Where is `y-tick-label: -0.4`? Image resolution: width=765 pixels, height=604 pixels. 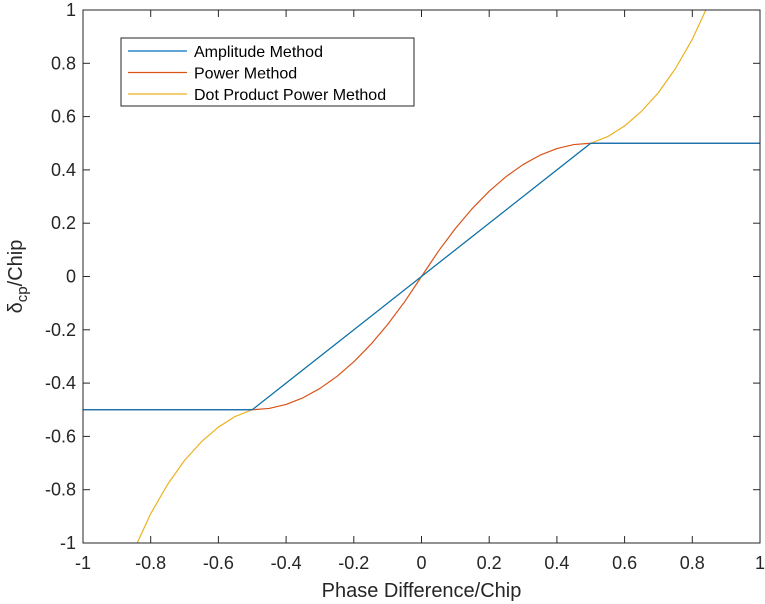 y-tick-label: -0.4 is located at coordinates (60, 383).